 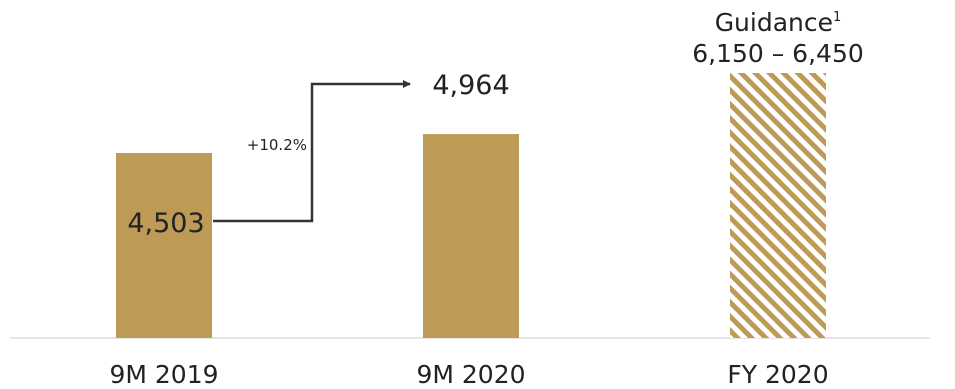 I want to click on growth-arrow, so click(x=312, y=151).